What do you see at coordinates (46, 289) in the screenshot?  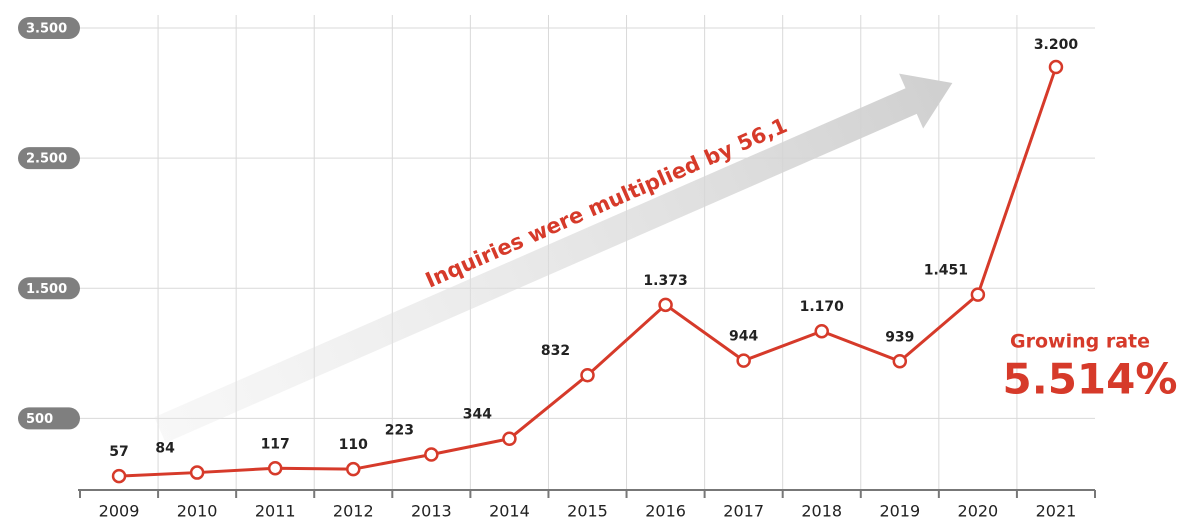 I see `y-tick-label: 1.500` at bounding box center [46, 289].